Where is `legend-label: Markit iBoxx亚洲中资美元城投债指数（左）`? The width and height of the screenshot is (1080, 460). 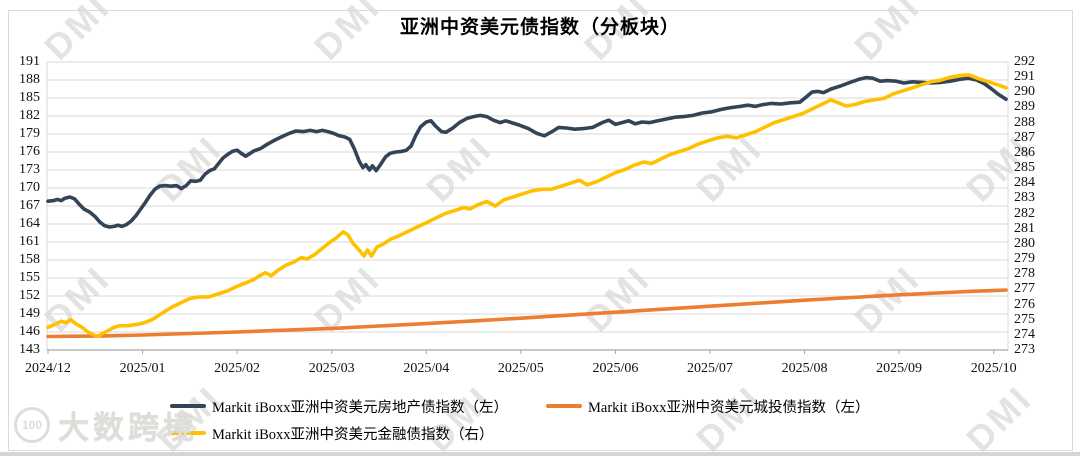
legend-label: Markit iBoxx亚洲中资美元城投债指数（左） is located at coordinates (729, 407).